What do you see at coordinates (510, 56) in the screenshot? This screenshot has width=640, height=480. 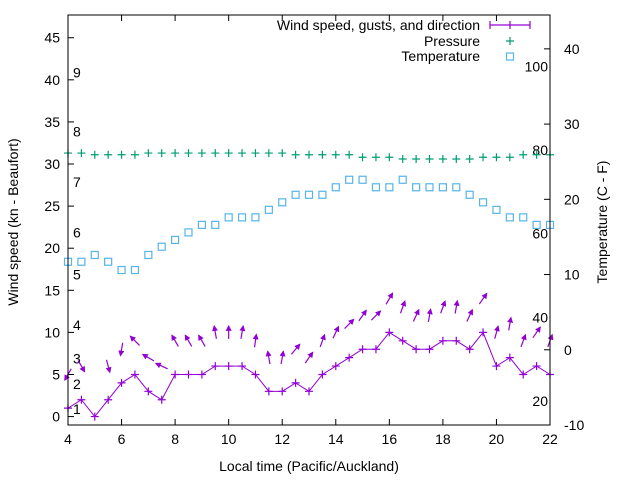 I see `legend-sample-temperature` at bounding box center [510, 56].